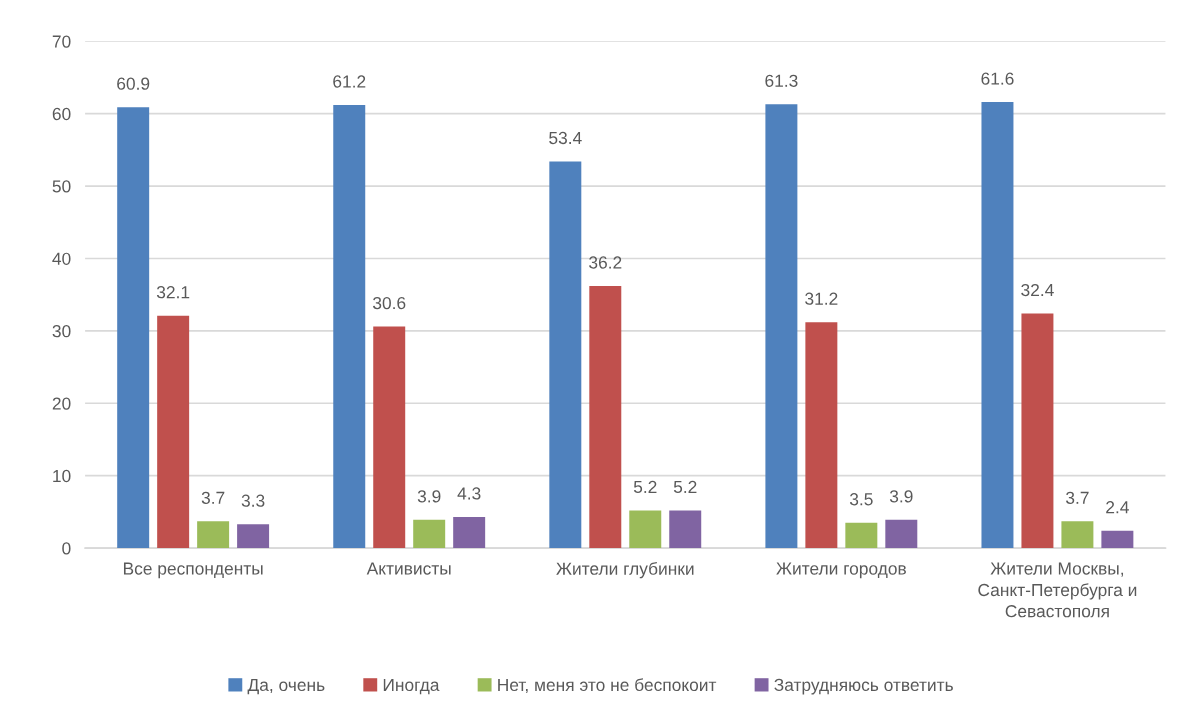 Image resolution: width=1182 pixels, height=724 pixels. Describe the element at coordinates (61, 331) in the screenshot. I see `y-tick-label: 30` at that location.